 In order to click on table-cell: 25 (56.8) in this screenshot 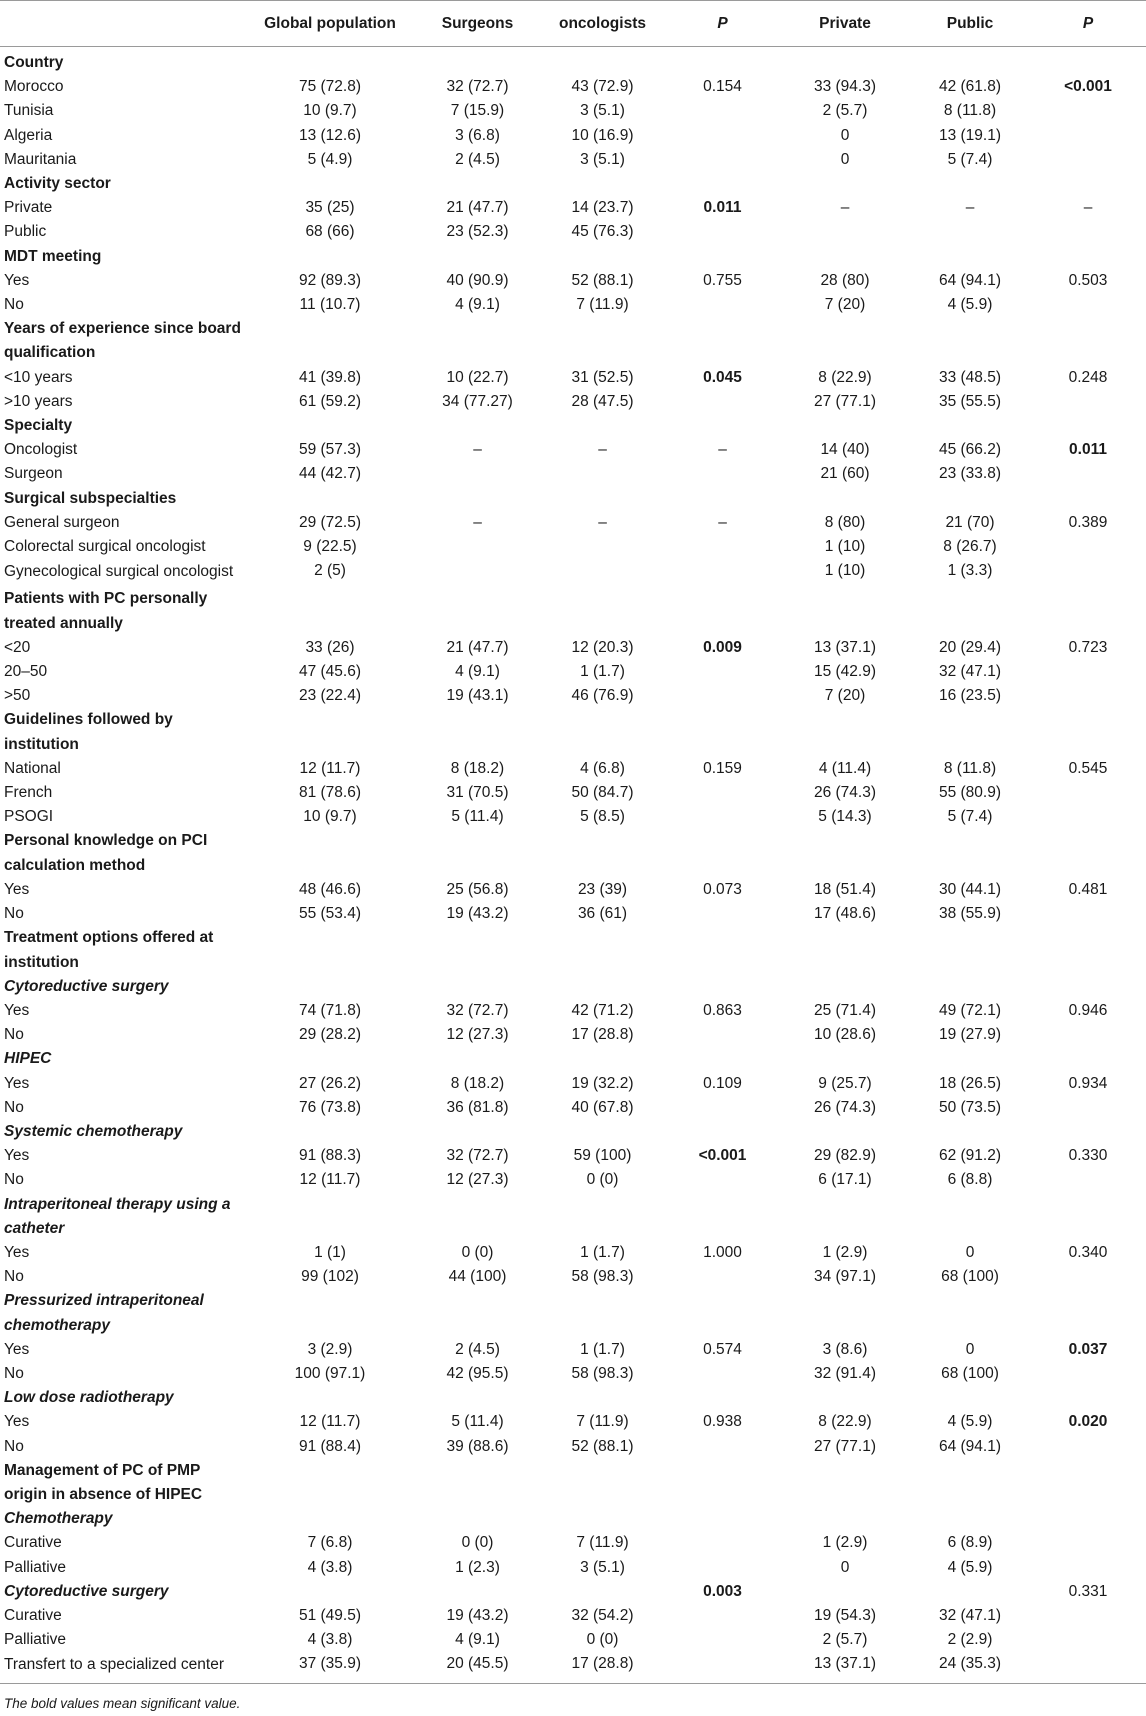, I will do `click(477, 889)`.